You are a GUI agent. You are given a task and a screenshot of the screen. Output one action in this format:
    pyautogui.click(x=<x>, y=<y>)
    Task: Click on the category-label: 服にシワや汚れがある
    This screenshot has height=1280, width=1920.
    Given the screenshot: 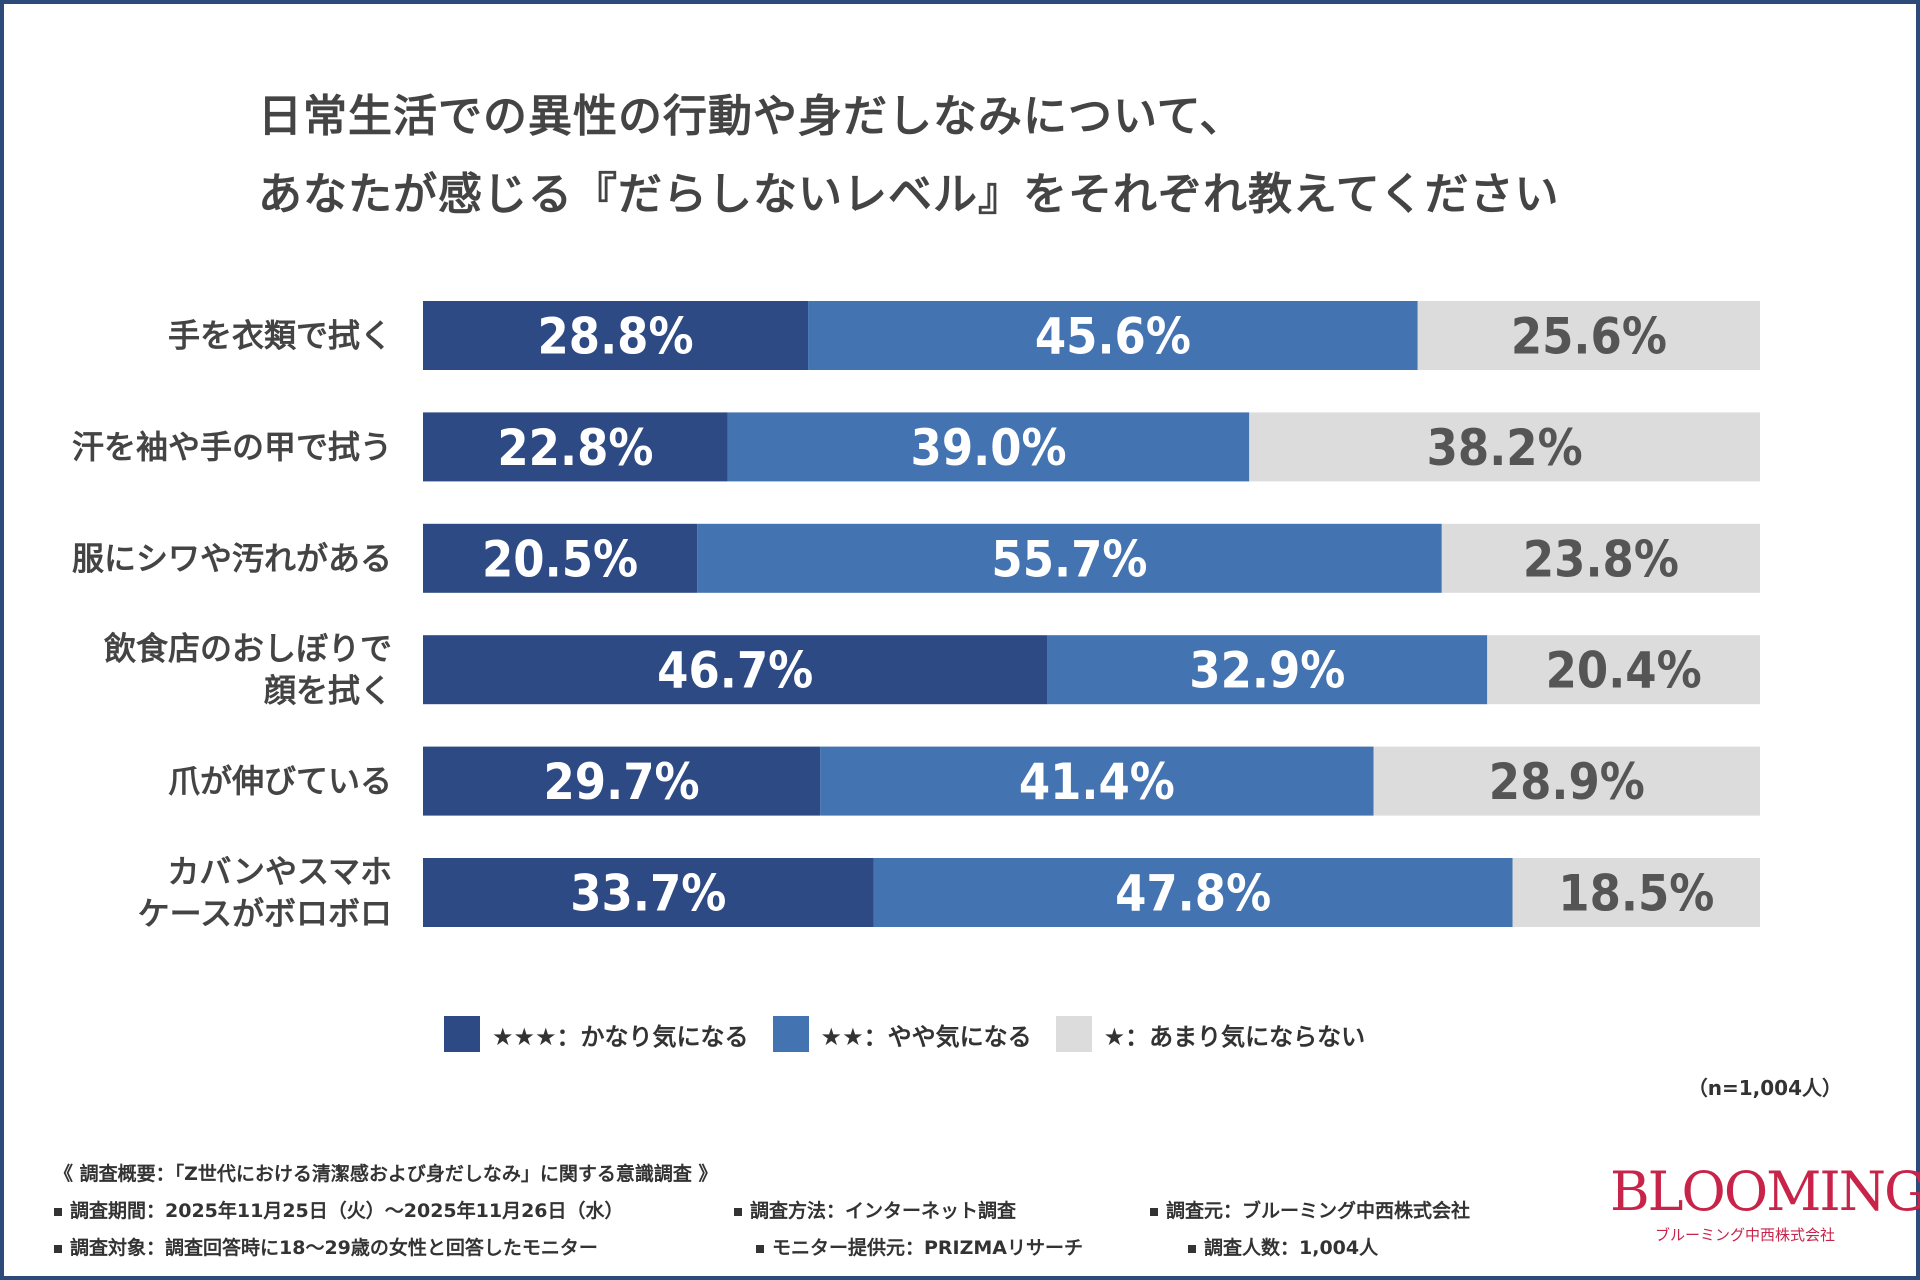 What is the action you would take?
    pyautogui.click(x=232, y=558)
    